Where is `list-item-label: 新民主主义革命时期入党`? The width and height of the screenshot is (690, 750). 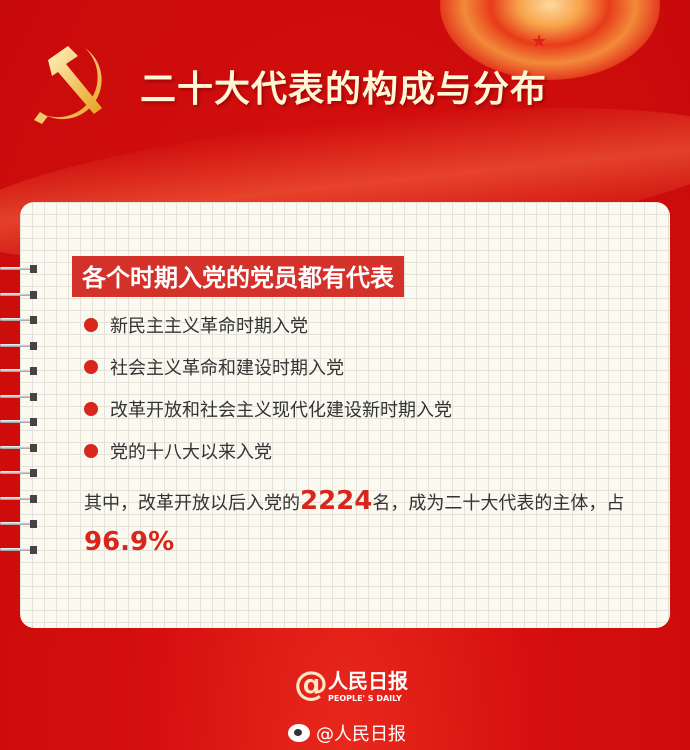 list-item-label: 新民主主义革命时期入党 is located at coordinates (209, 326).